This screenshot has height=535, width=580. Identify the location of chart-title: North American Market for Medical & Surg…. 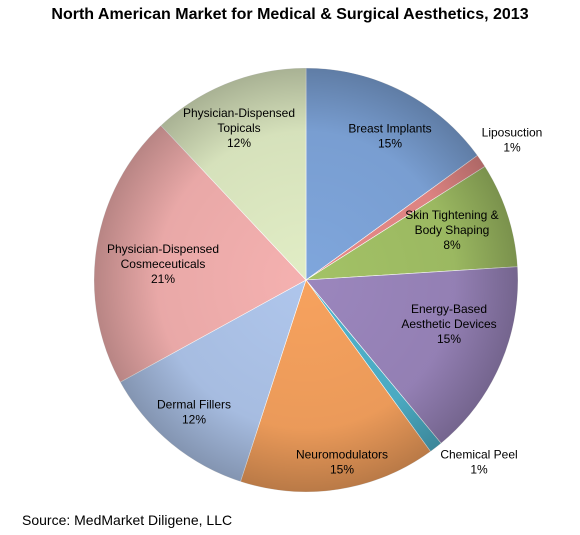
(290, 14).